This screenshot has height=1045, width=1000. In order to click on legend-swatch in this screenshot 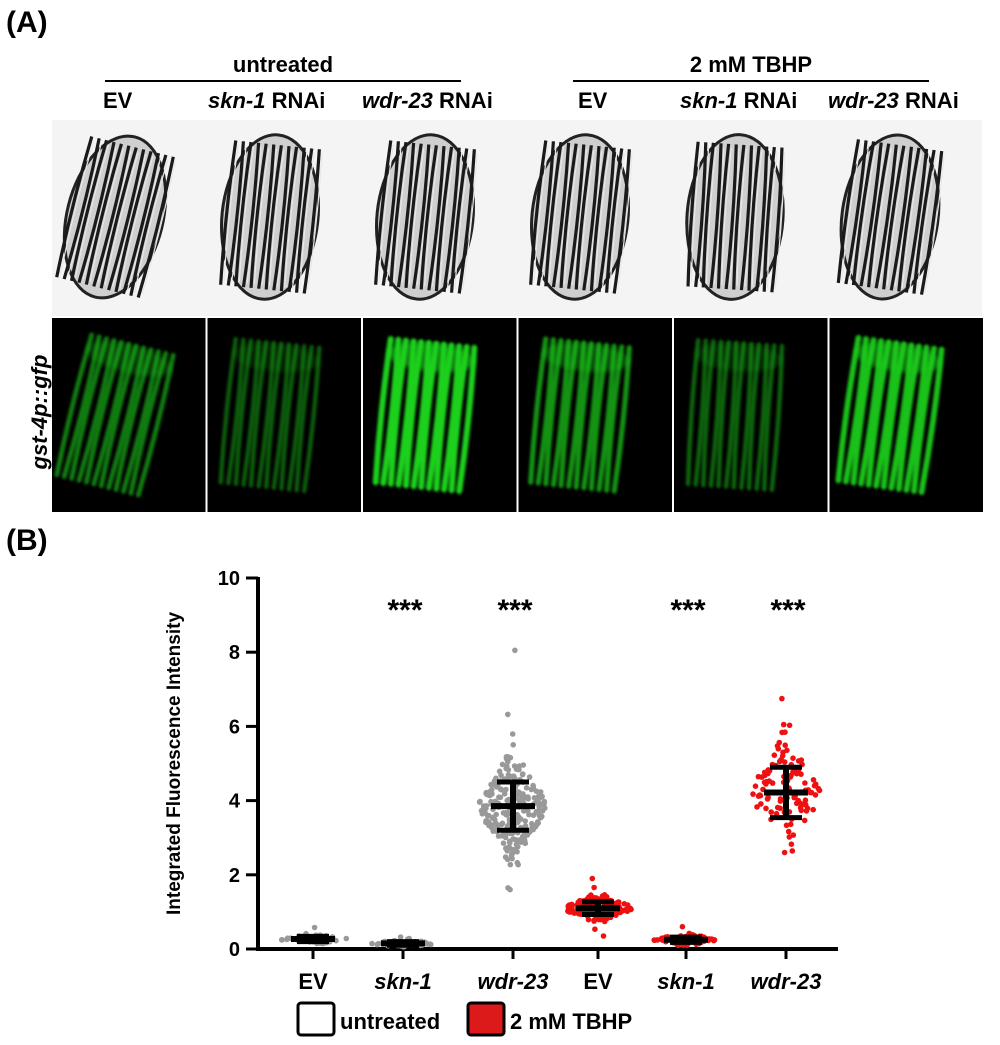, I will do `click(486, 1019)`.